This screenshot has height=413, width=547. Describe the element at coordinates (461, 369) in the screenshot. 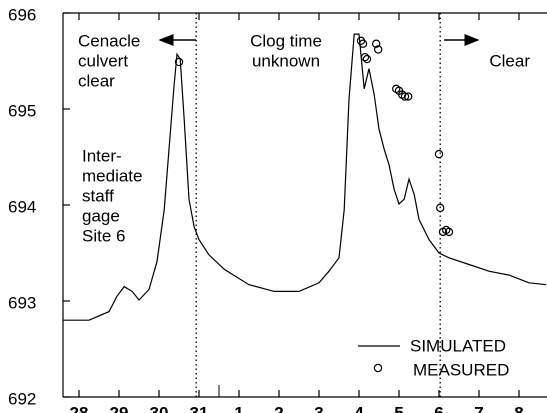

I see `legend-label: MEASURED` at that location.